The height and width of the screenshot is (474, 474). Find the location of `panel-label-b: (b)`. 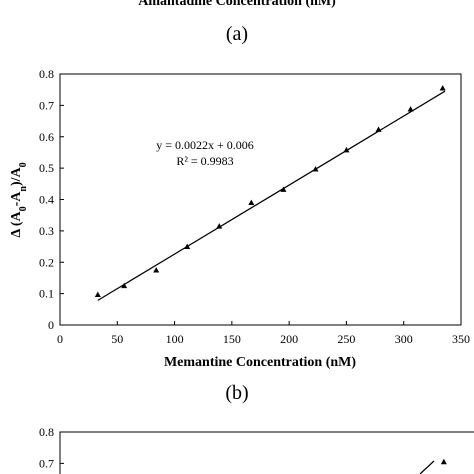

panel-label-b: (b) is located at coordinates (236, 393).